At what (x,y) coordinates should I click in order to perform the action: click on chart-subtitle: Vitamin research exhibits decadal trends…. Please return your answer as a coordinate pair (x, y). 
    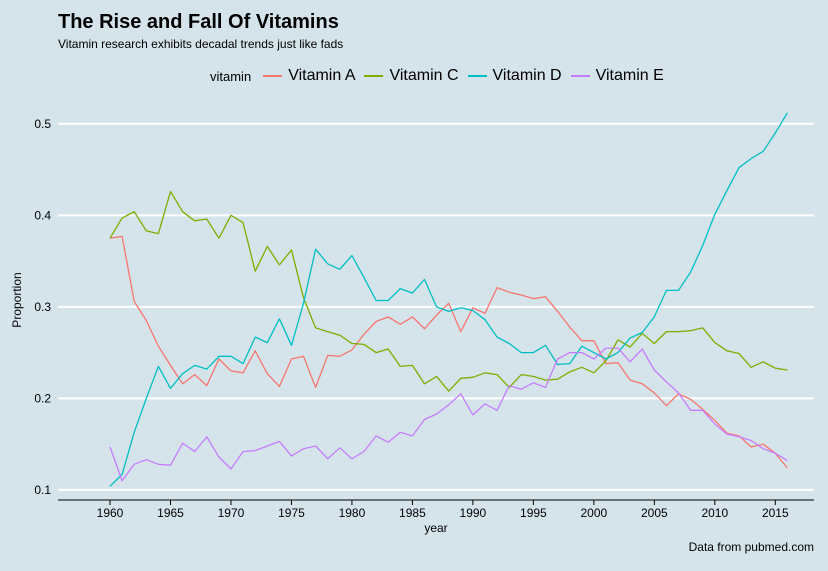
    Looking at the image, I should click on (201, 44).